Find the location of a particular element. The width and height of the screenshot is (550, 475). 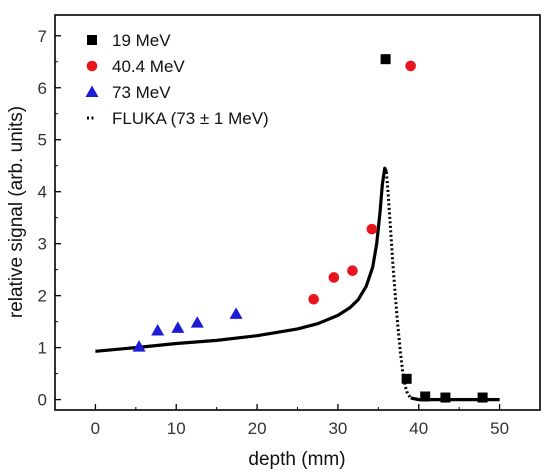

fluka-falloff-line is located at coordinates (398, 285).